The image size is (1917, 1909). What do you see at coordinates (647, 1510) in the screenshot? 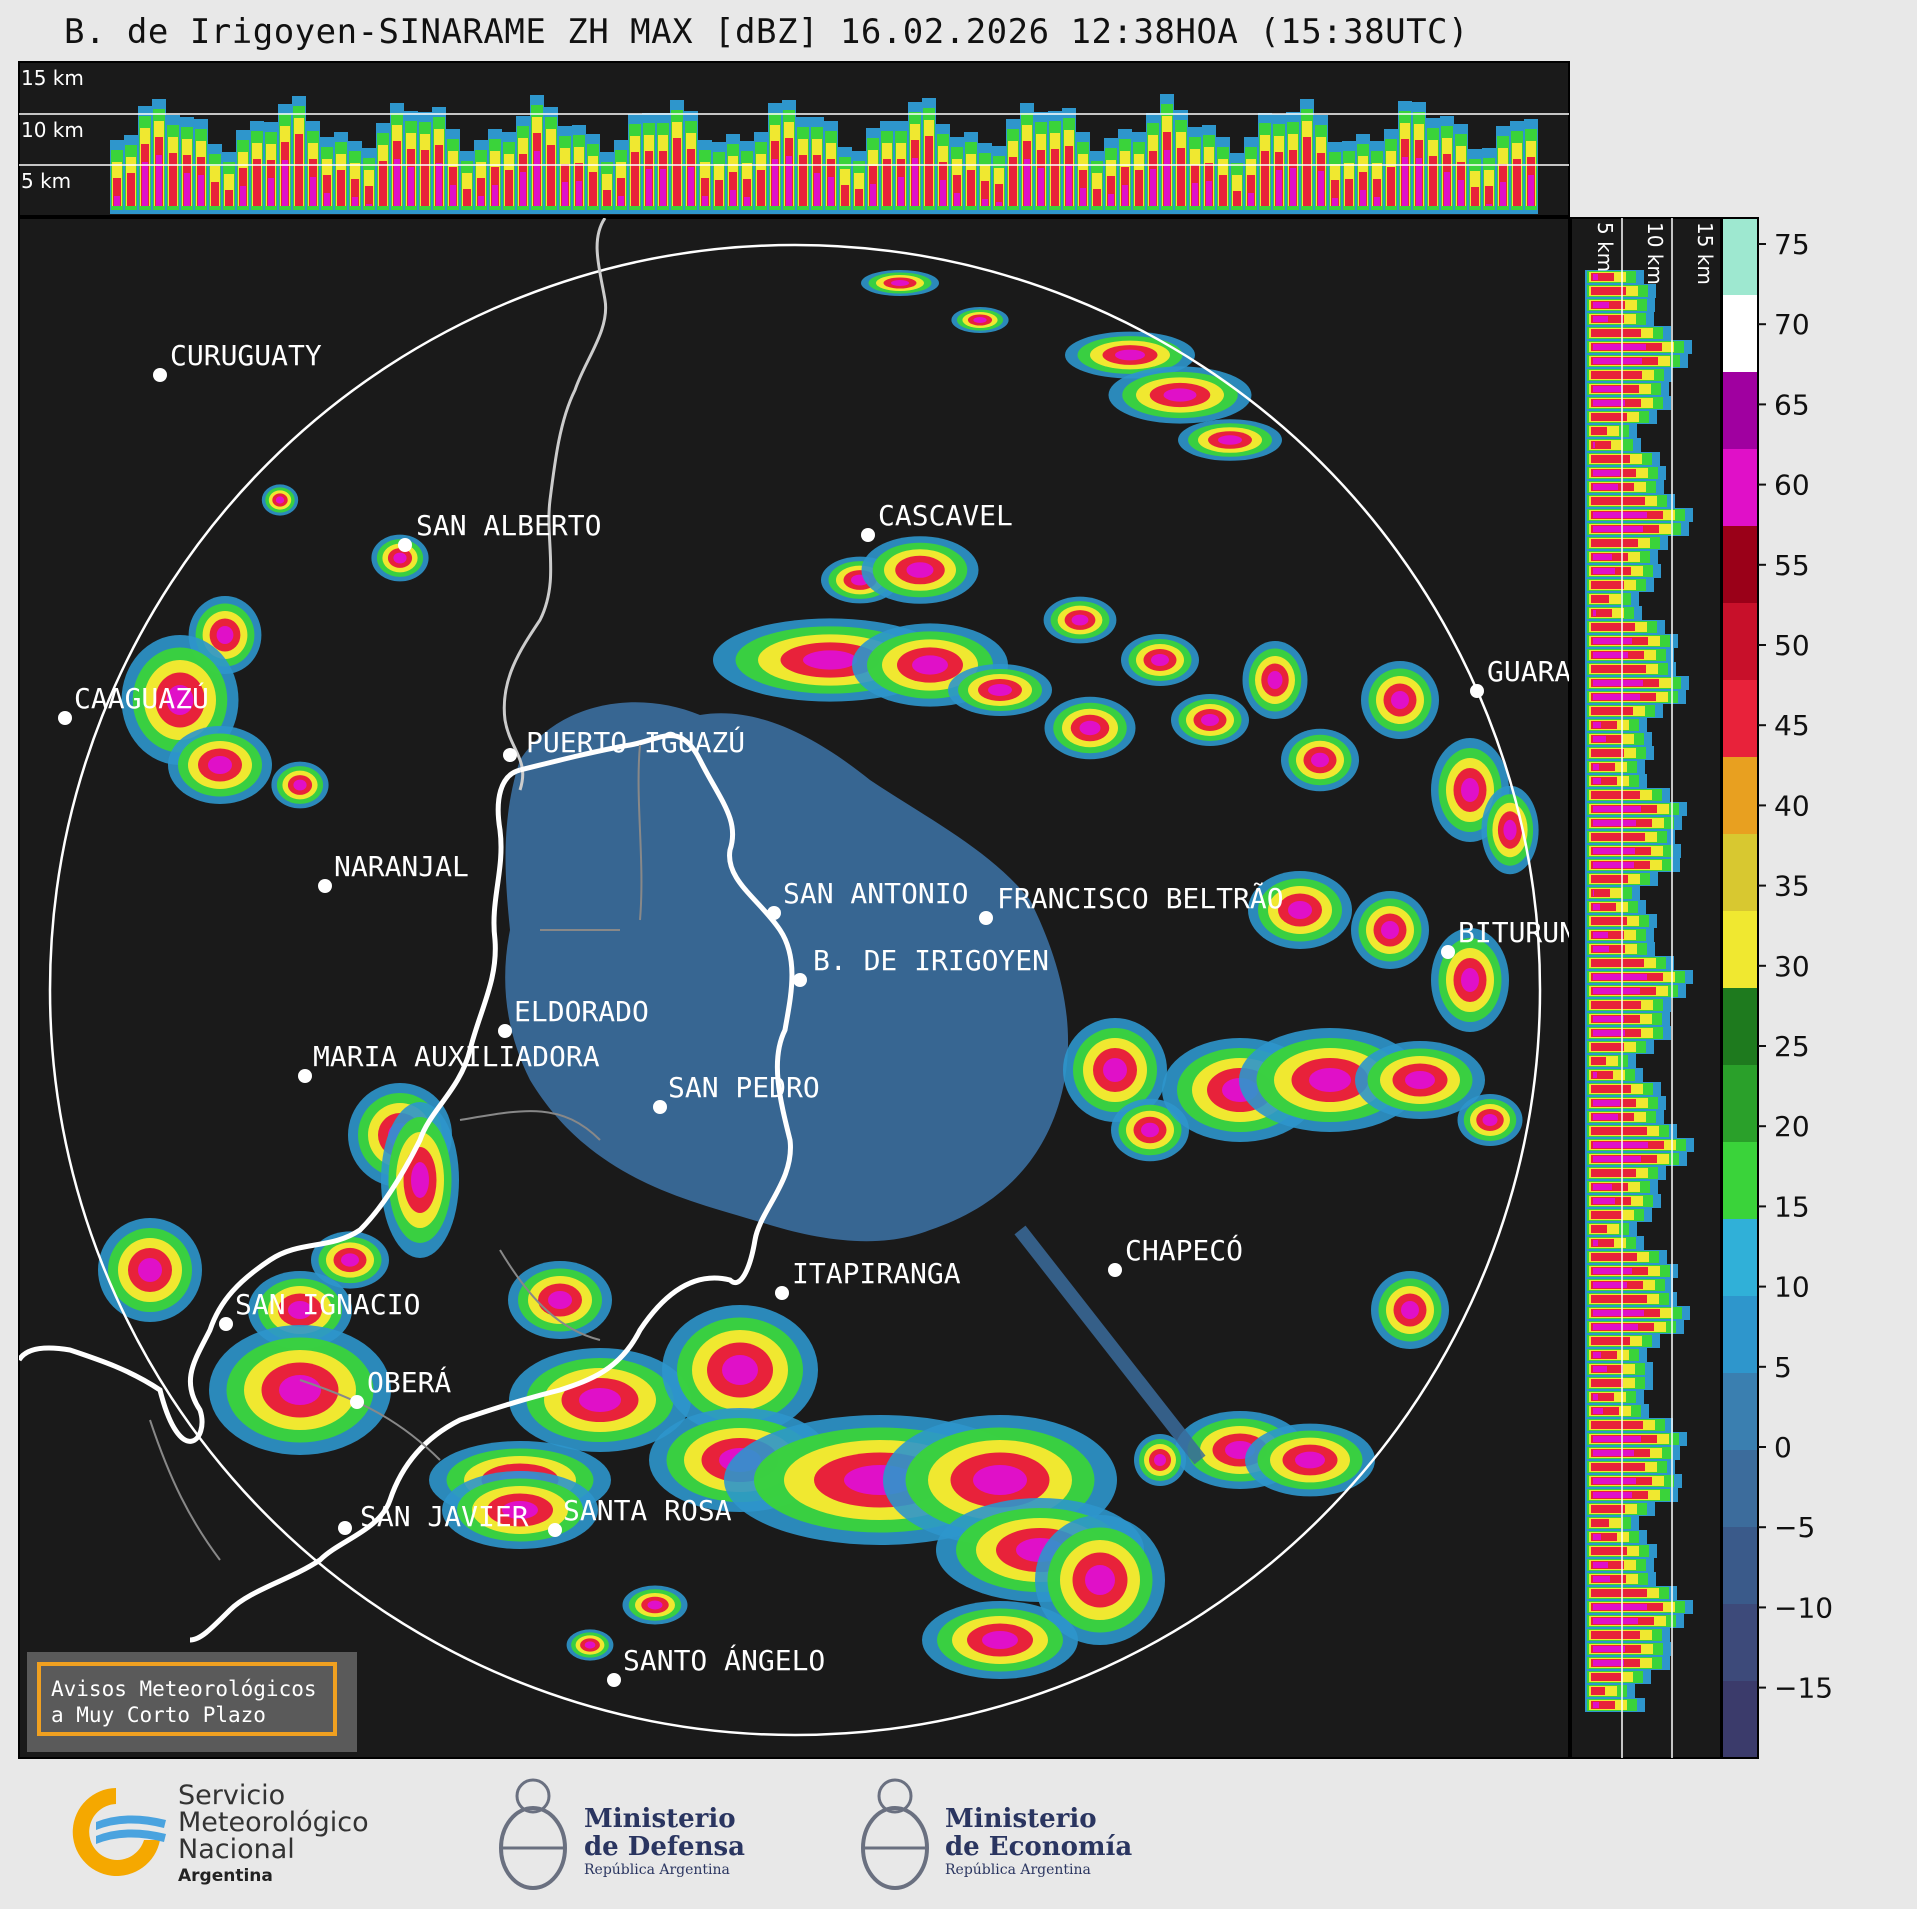
I see `city-label: SANTA ROSA` at bounding box center [647, 1510].